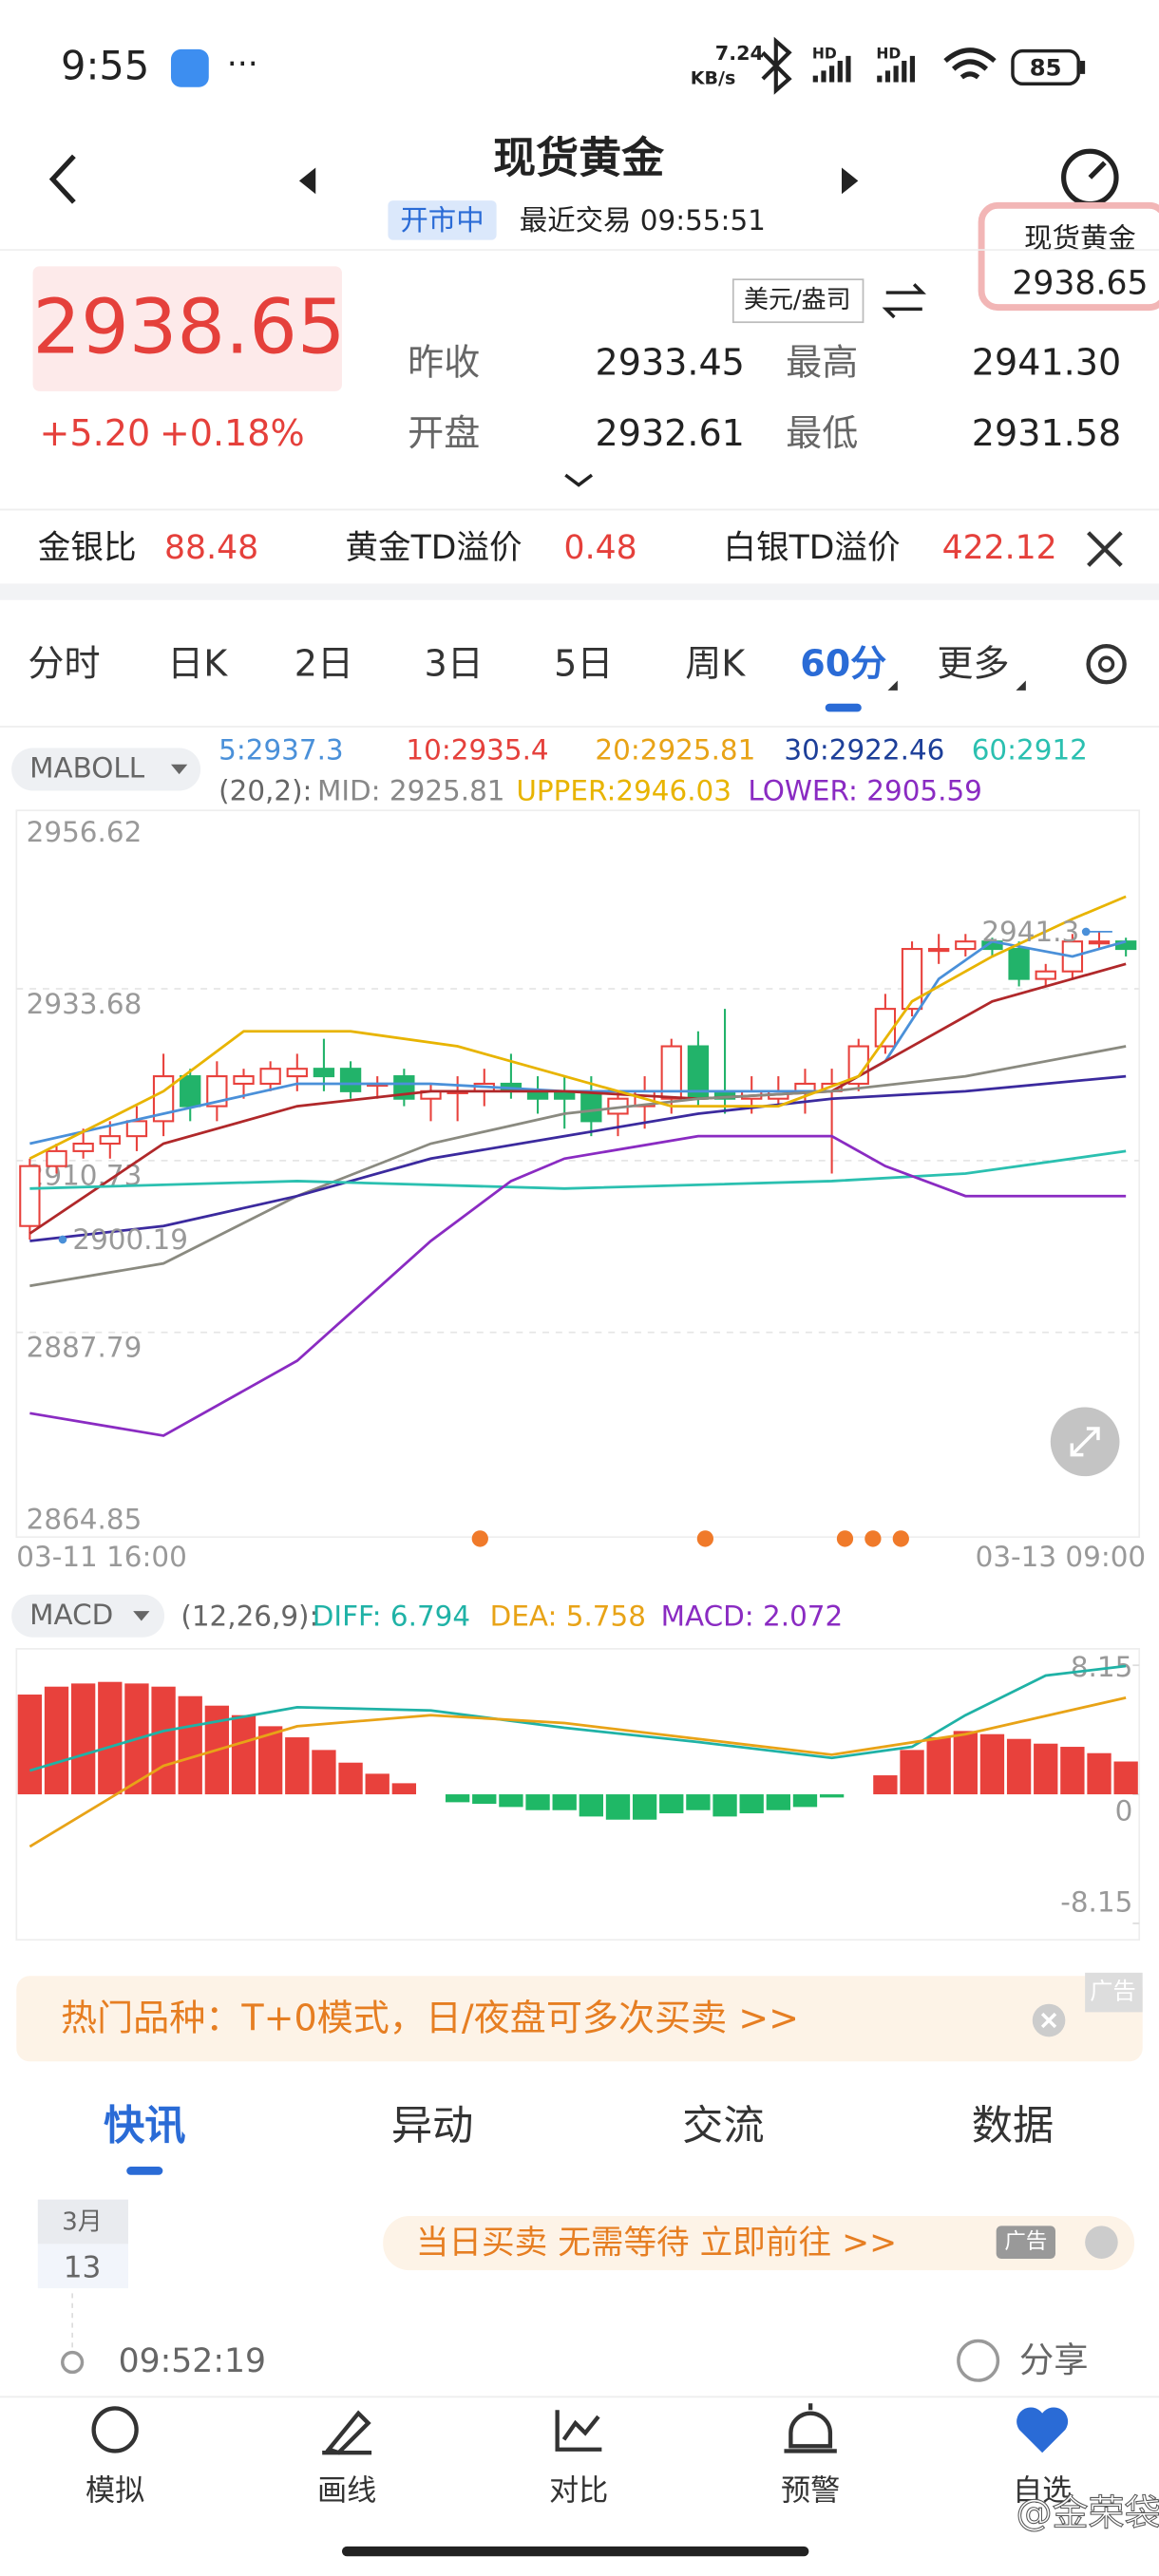  I want to click on low-label: 2900.19, so click(130, 1239).